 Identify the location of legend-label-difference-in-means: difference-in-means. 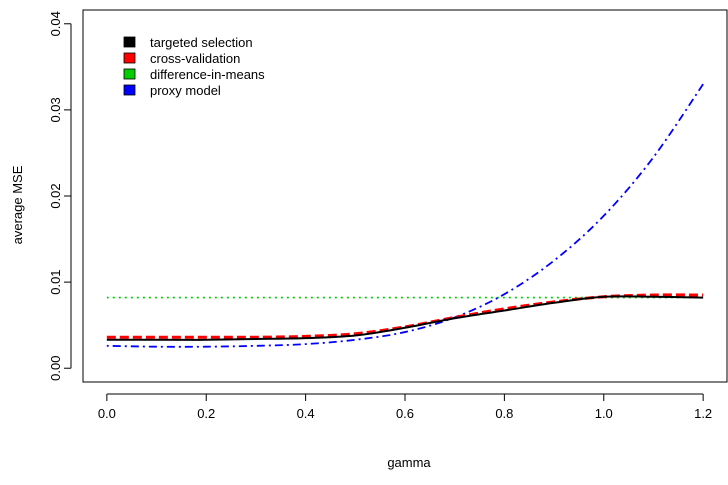
(207, 74).